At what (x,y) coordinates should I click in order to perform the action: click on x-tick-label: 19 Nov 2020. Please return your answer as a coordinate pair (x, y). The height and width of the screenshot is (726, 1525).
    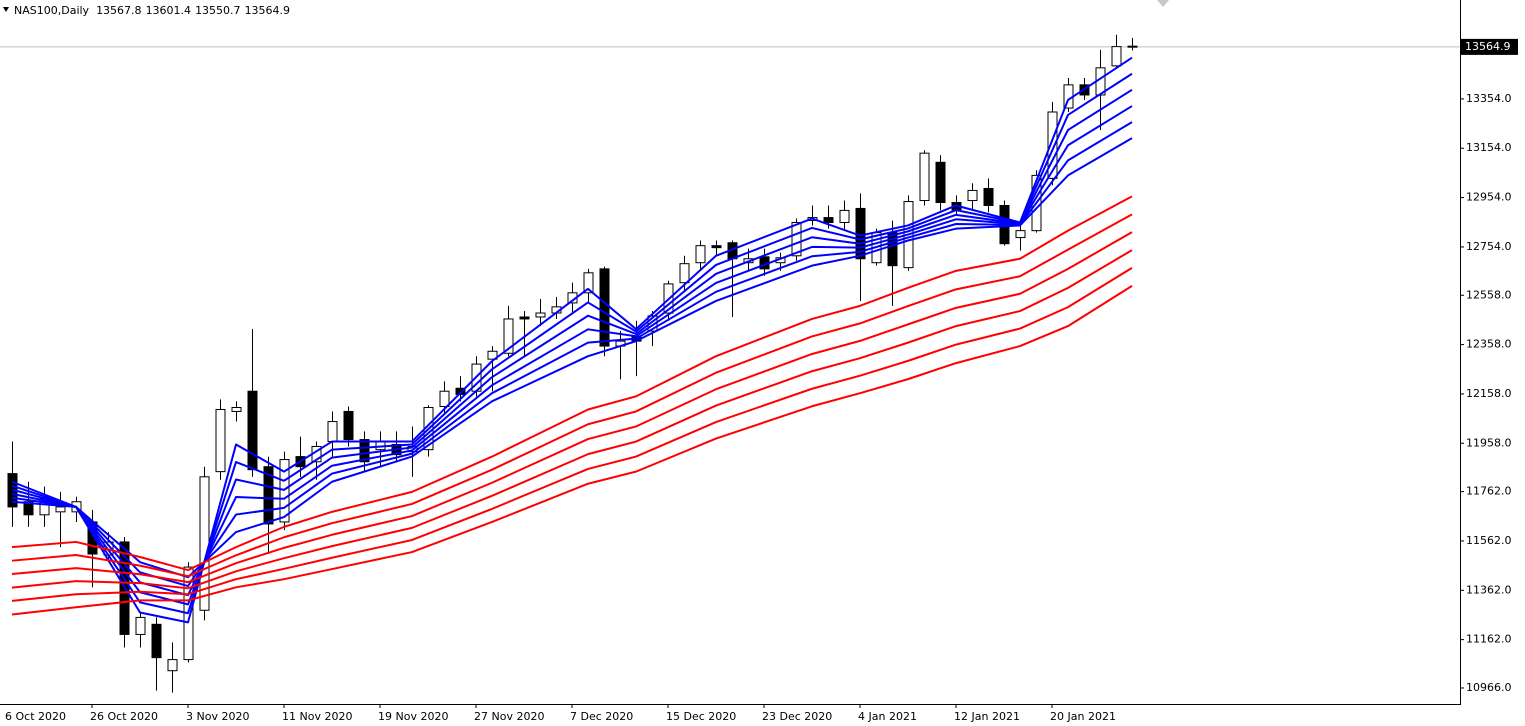
    Looking at the image, I should click on (413, 716).